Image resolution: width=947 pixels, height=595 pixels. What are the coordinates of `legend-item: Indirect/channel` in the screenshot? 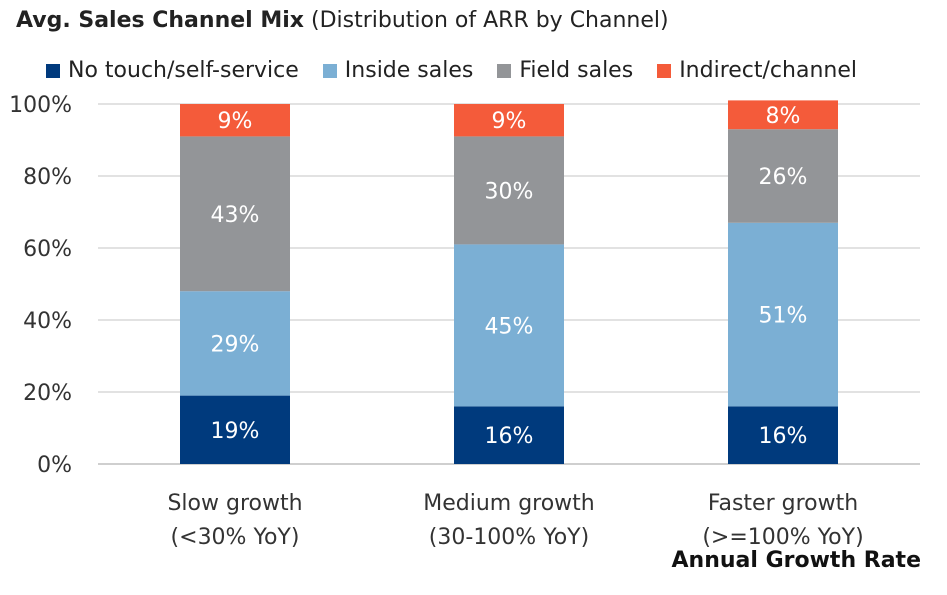 It's located at (757, 70).